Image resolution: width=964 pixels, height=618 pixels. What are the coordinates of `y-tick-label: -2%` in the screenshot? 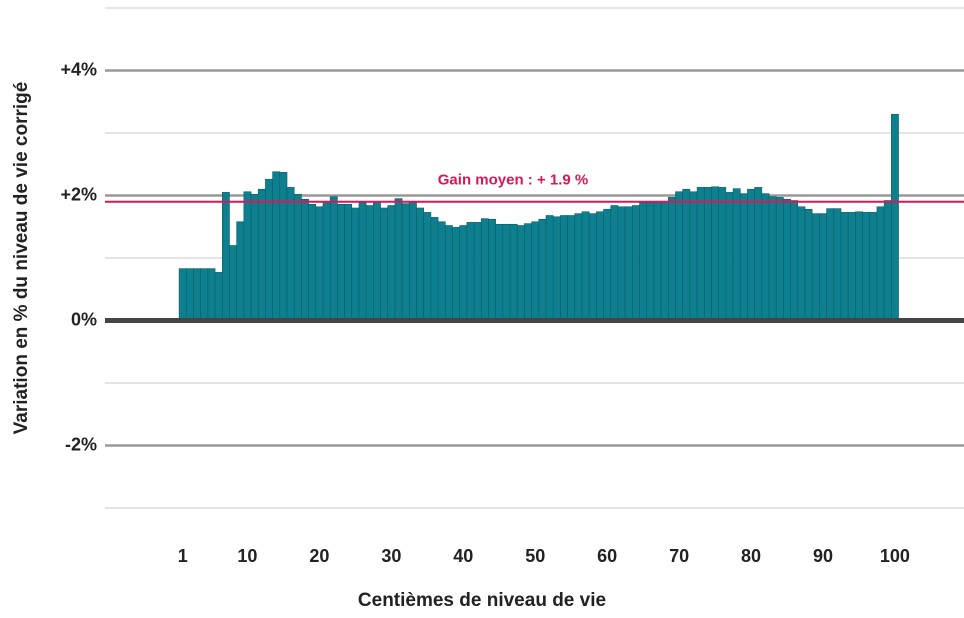 It's located at (81, 444).